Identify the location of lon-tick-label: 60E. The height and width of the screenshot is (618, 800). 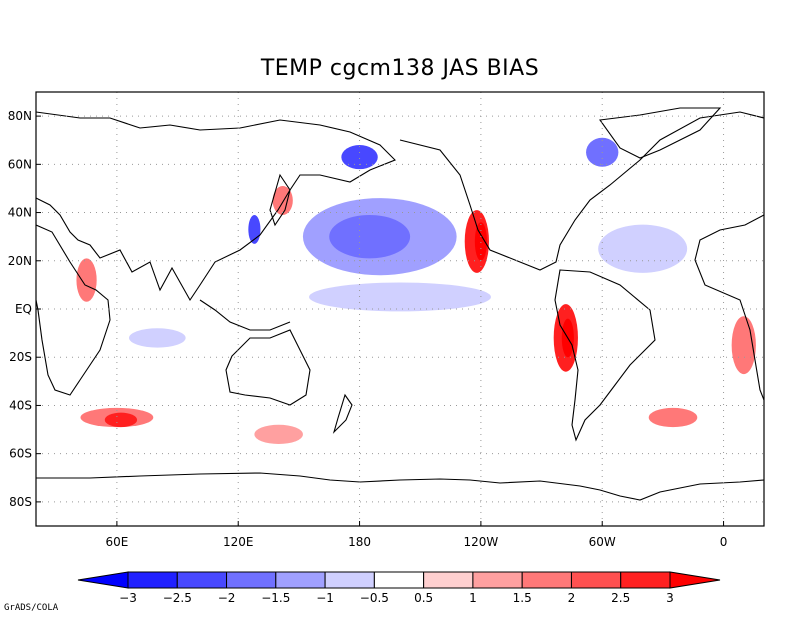
(116, 542).